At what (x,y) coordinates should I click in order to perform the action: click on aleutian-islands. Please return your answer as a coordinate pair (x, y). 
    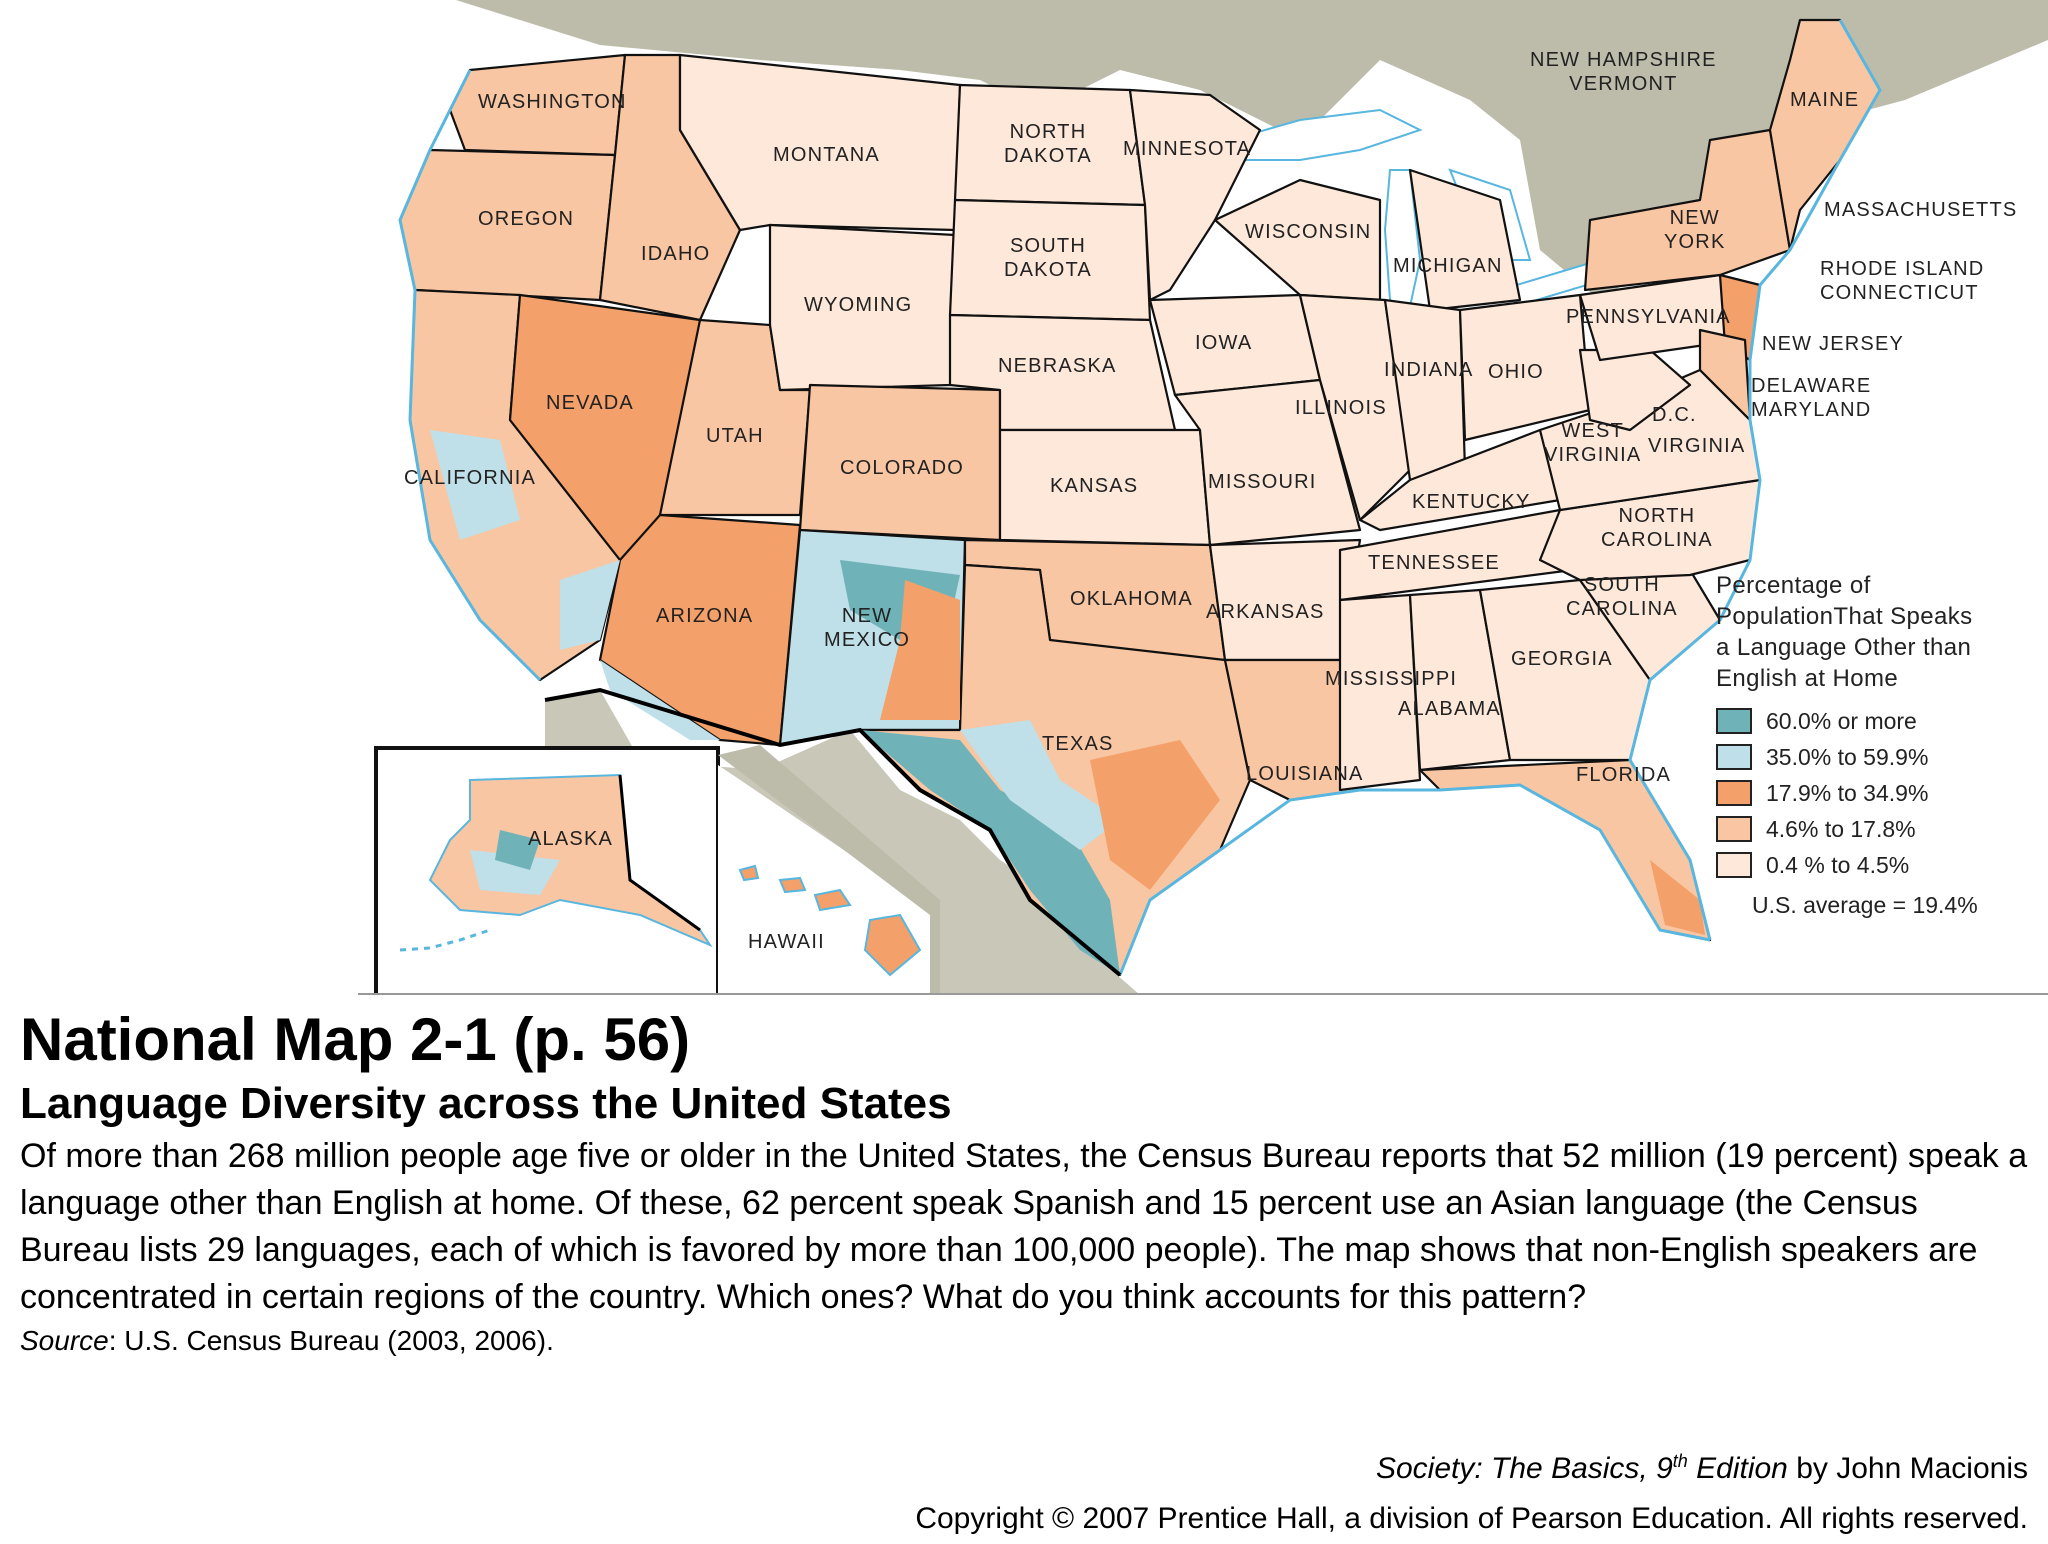
    Looking at the image, I should click on (445, 940).